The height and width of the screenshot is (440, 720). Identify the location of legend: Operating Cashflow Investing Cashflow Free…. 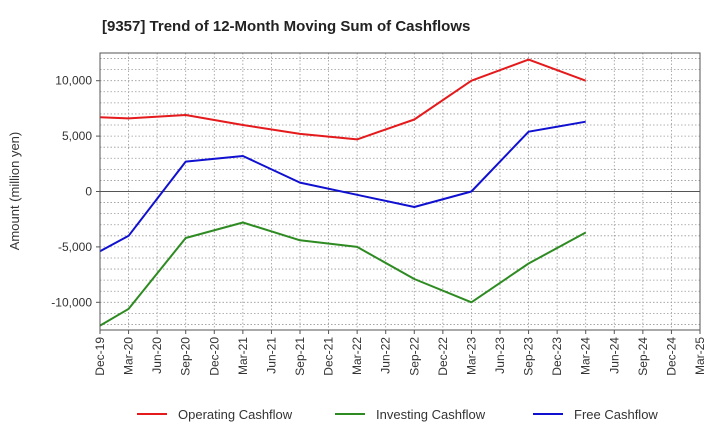
(397, 414).